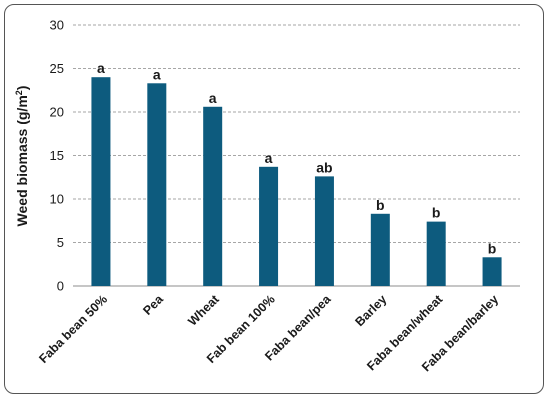 The image size is (550, 400). Describe the element at coordinates (153, 304) in the screenshot. I see `category-label: Pea` at that location.